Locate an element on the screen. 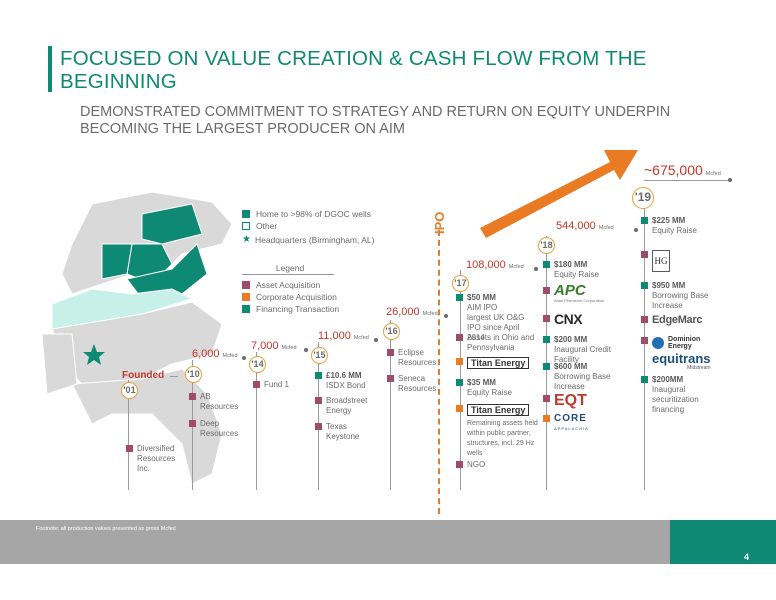  footer-bar is located at coordinates (335, 542).